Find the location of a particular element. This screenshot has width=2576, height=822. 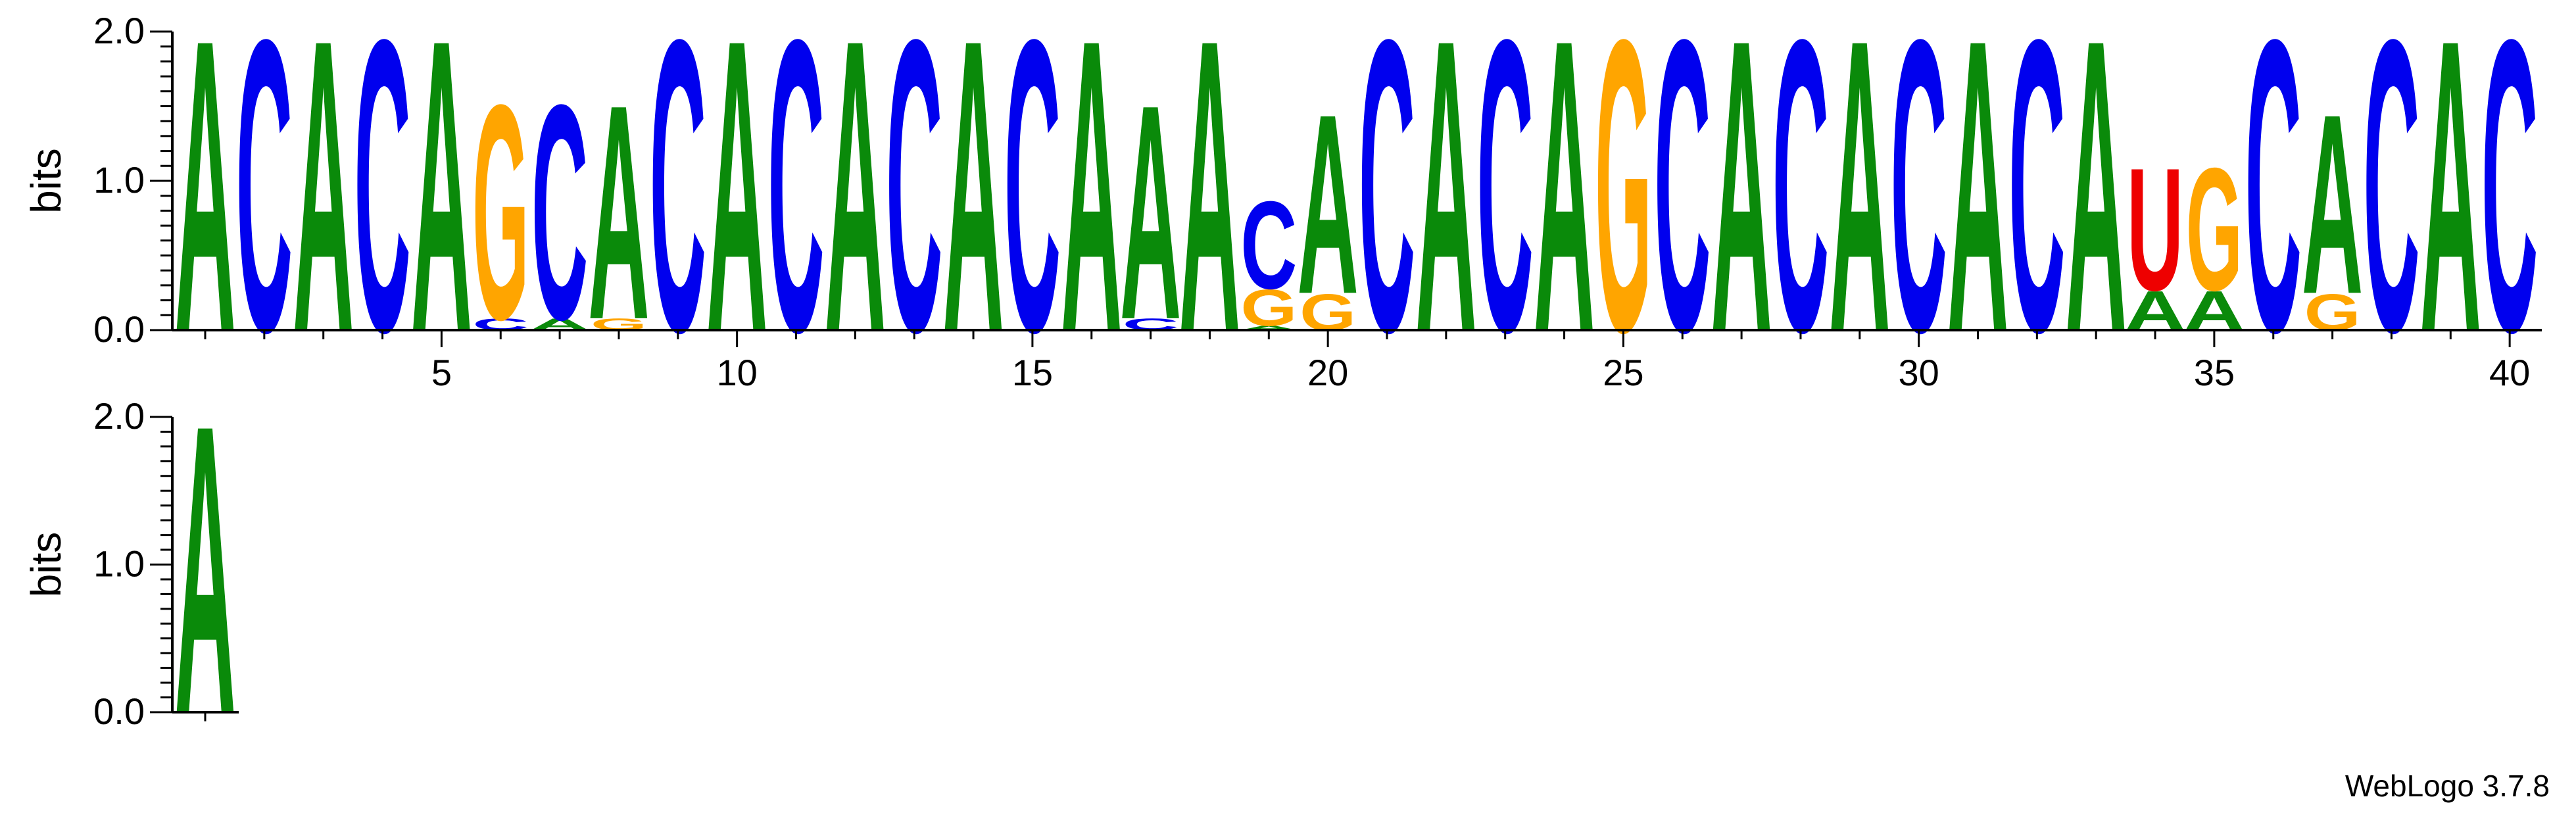

x-tick-label: 10 is located at coordinates (738, 372).